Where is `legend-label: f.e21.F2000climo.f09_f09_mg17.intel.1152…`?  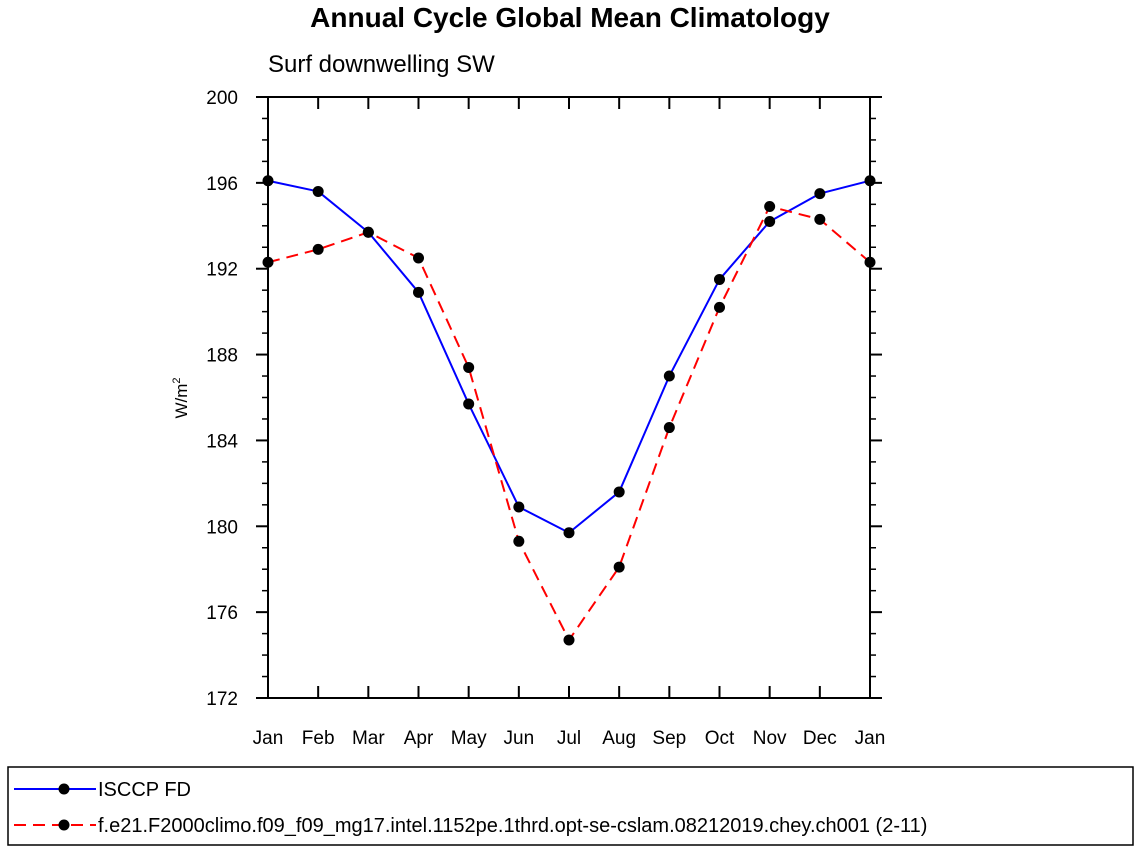
legend-label: f.e21.F2000climo.f09_f09_mg17.intel.1152… is located at coordinates (512, 826).